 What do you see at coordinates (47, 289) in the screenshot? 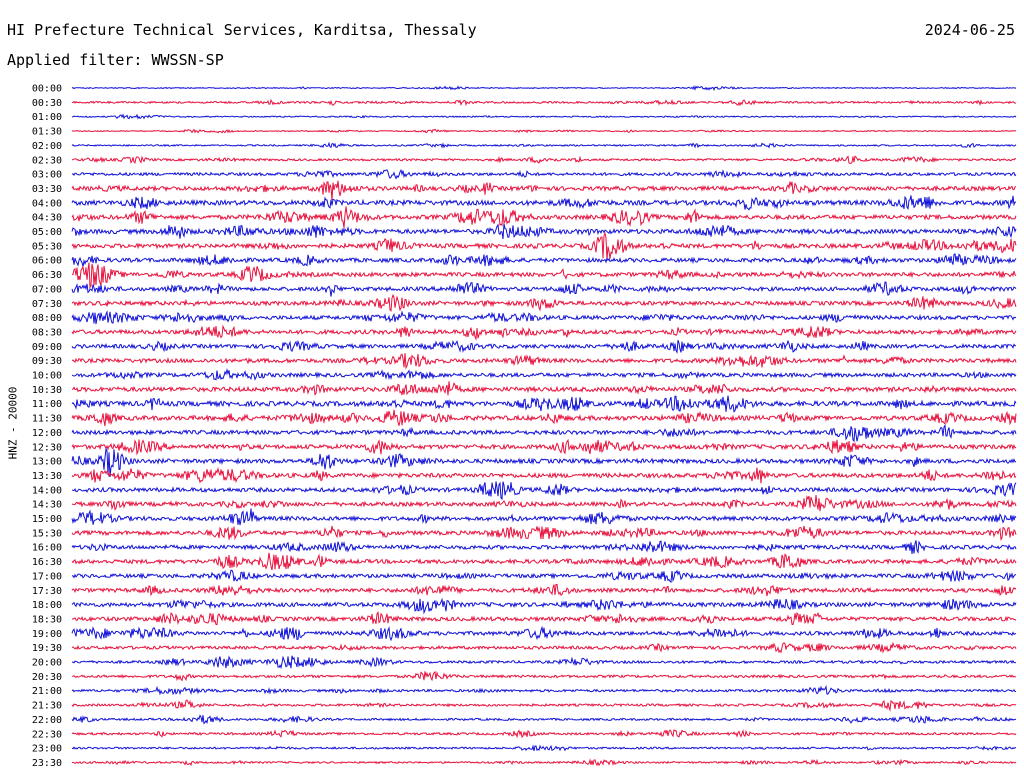
I see `time-tick-label: 07:00` at bounding box center [47, 289].